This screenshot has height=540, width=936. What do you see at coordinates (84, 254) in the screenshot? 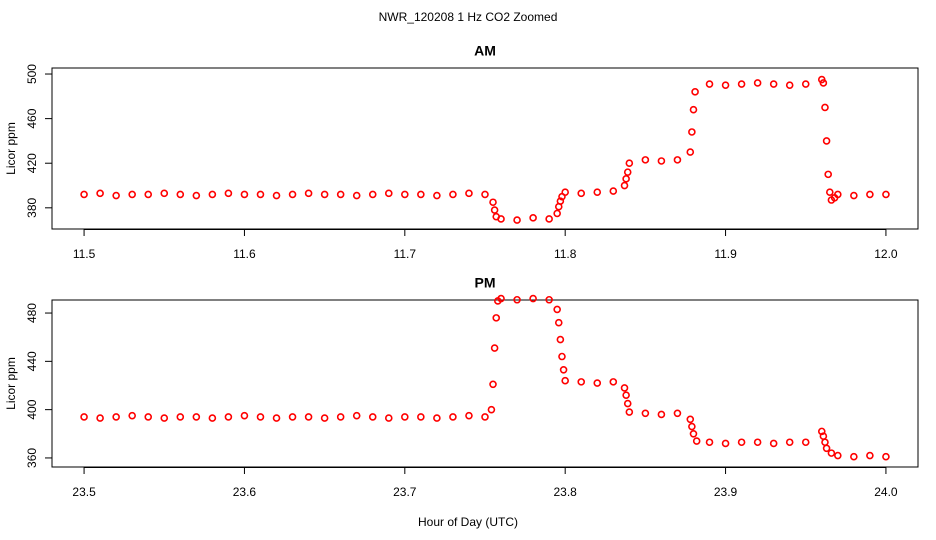
I see `x-tick-label: 11.5` at bounding box center [84, 254].